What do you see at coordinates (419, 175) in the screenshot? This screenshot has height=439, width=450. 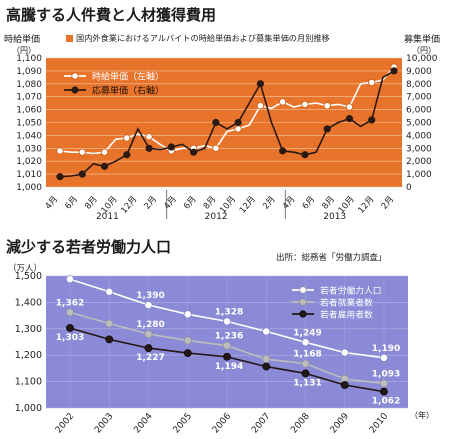 I see `right-tick-label: 1,000` at bounding box center [419, 175].